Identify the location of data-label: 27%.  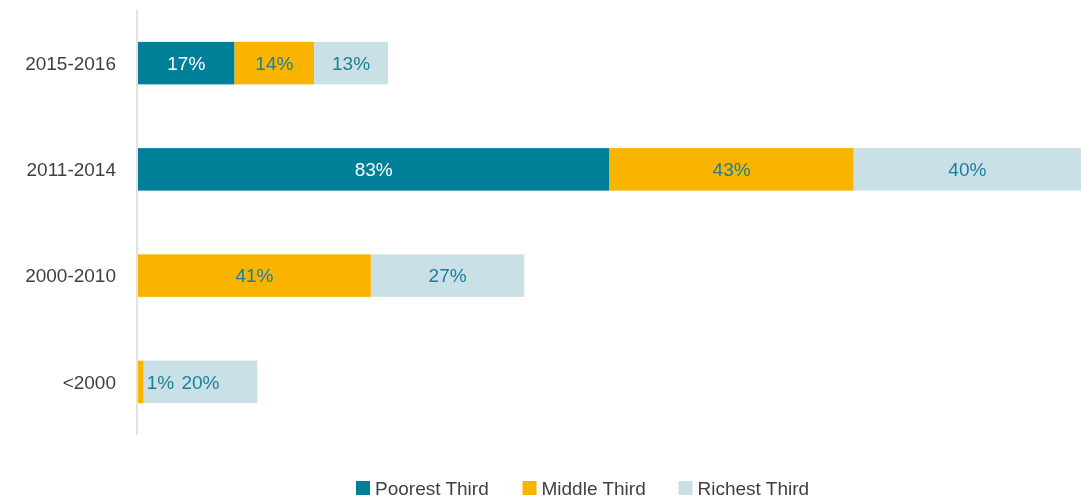
(447, 276).